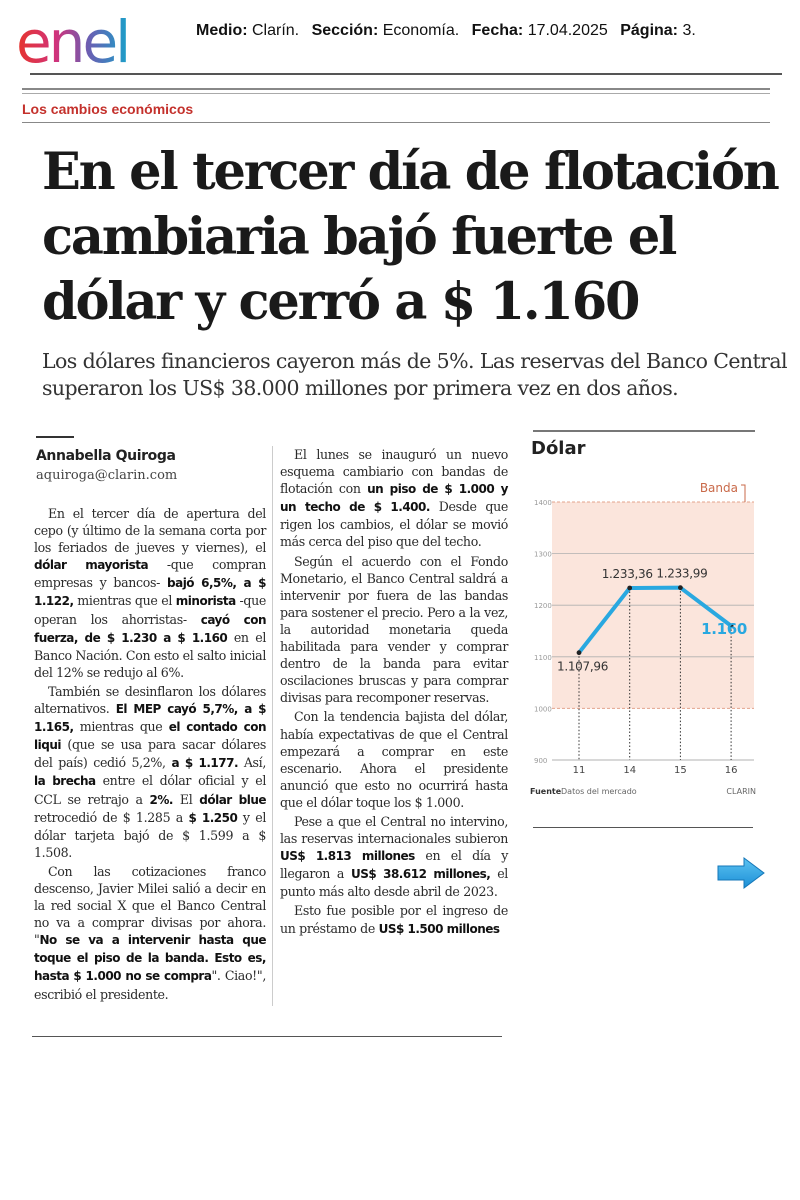  I want to click on text-run: -que operan los ahorristas-, so click(150, 610).